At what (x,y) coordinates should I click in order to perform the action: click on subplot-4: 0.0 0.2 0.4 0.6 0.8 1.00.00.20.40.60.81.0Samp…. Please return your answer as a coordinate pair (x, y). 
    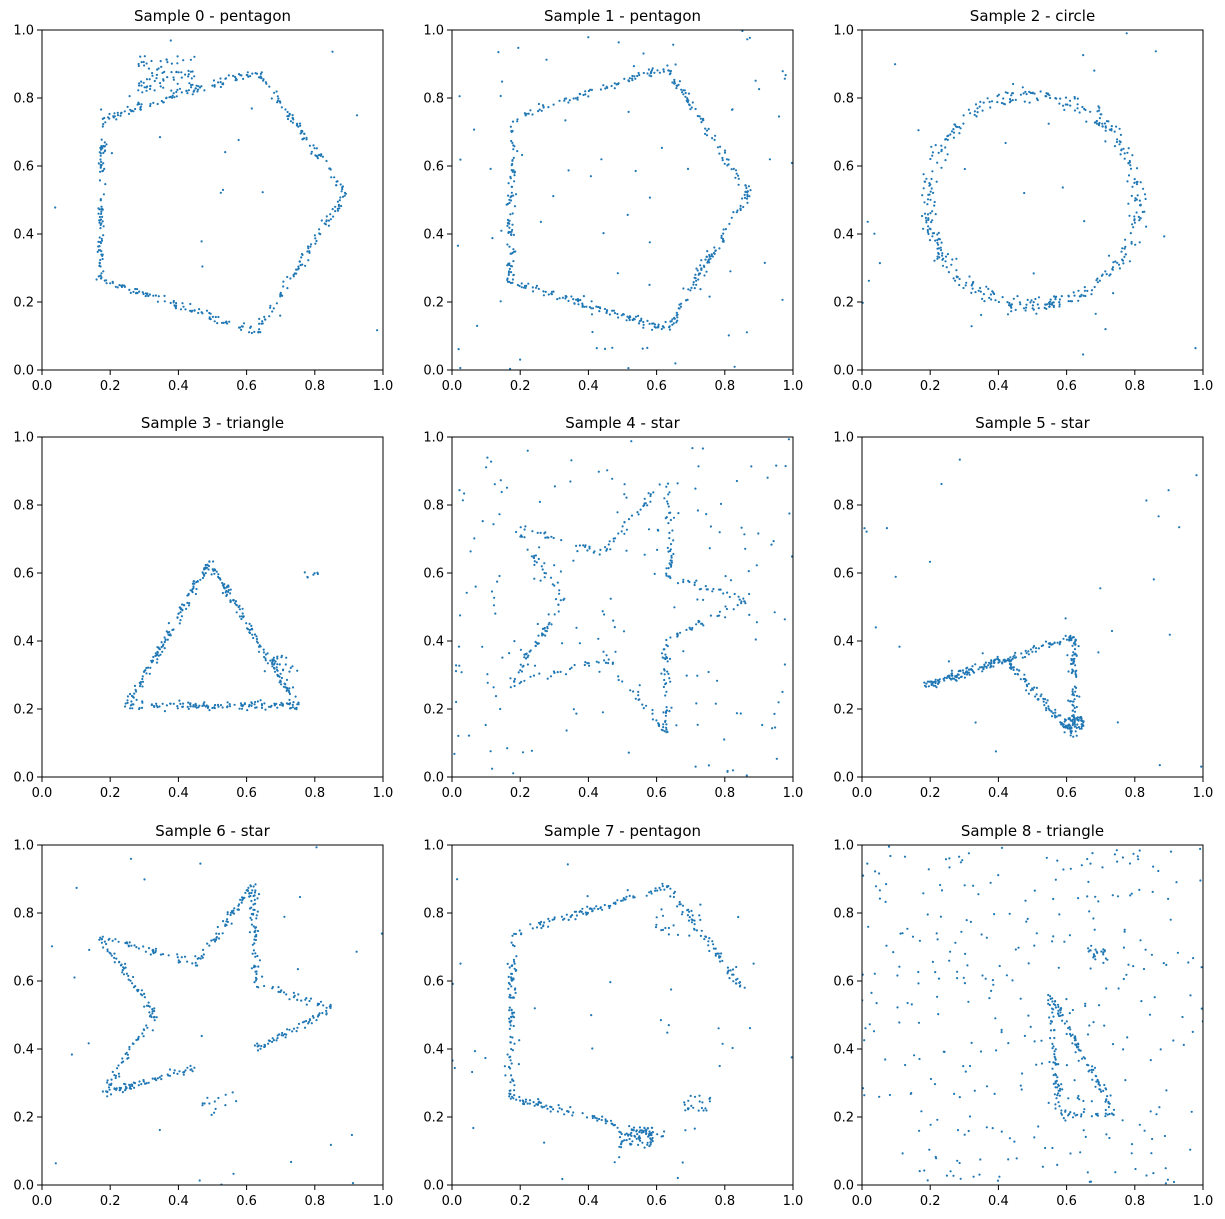
    Looking at the image, I should click on (613, 607).